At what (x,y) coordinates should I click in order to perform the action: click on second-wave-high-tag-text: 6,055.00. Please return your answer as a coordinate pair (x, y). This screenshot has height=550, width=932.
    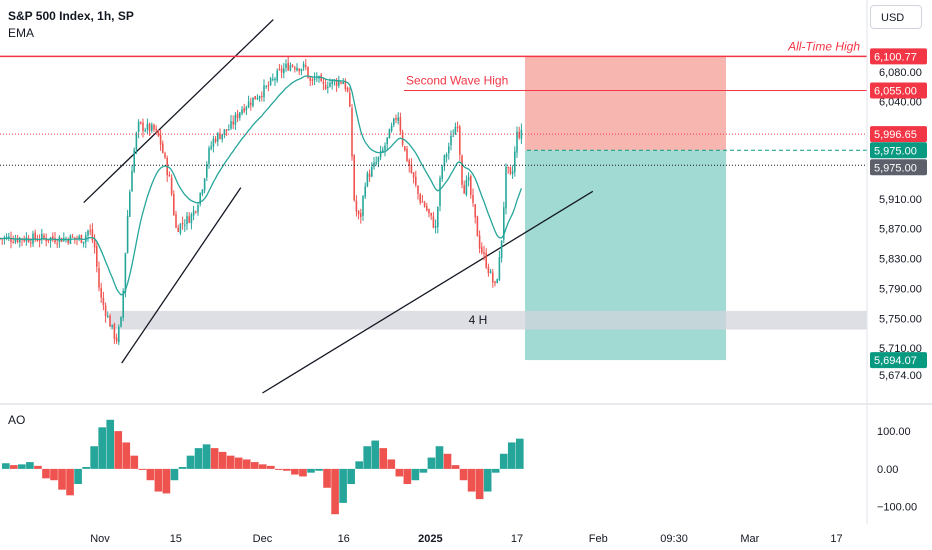
    Looking at the image, I should click on (895, 92).